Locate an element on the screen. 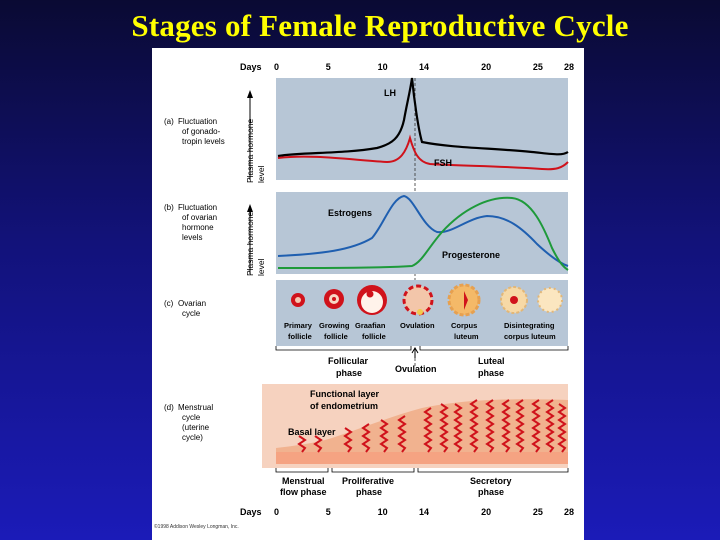 The height and width of the screenshot is (540, 720). bottom-day-ticks: 0 5 10 14 20 25 28 is located at coordinates (424, 512).